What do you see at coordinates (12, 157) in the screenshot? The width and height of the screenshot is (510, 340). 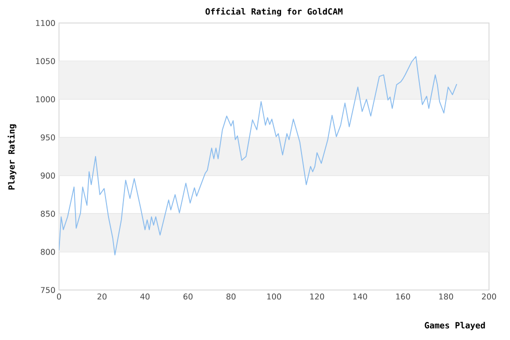 I see `y-axis-title: Player Rating` at bounding box center [12, 157].